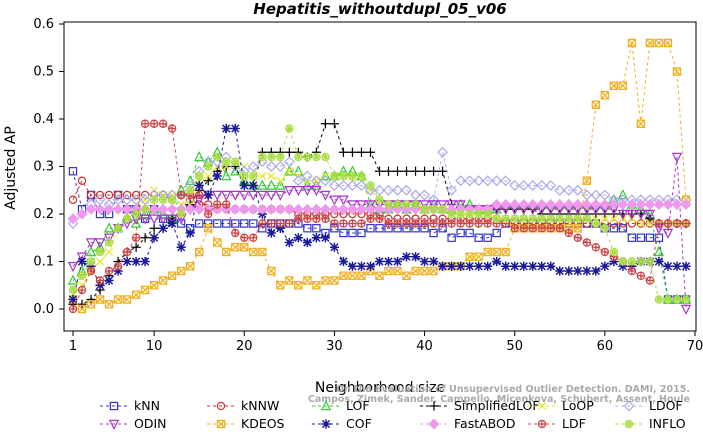 The image size is (703, 434). I want to click on series-fastabod, so click(379, 212).